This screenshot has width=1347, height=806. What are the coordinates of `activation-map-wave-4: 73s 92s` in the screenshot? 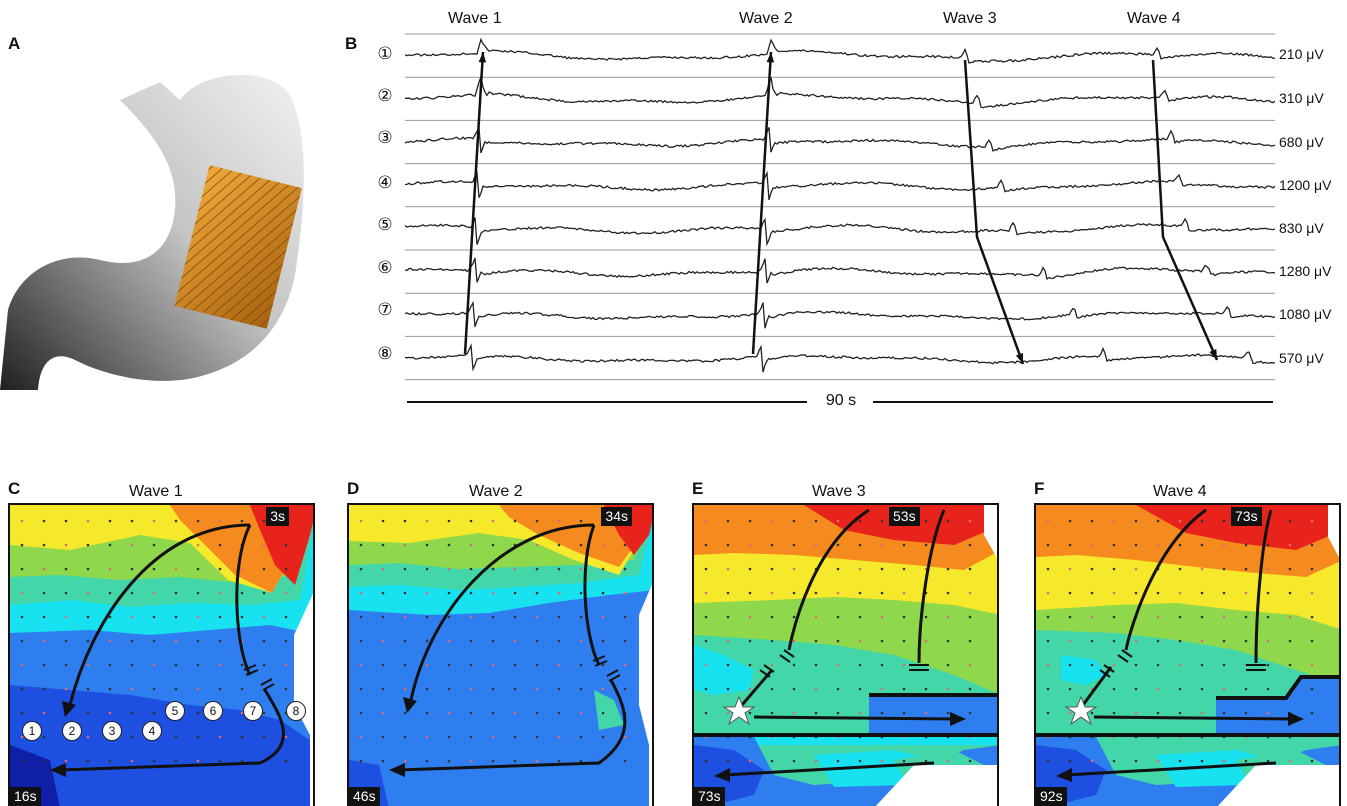 It's located at (1187, 654).